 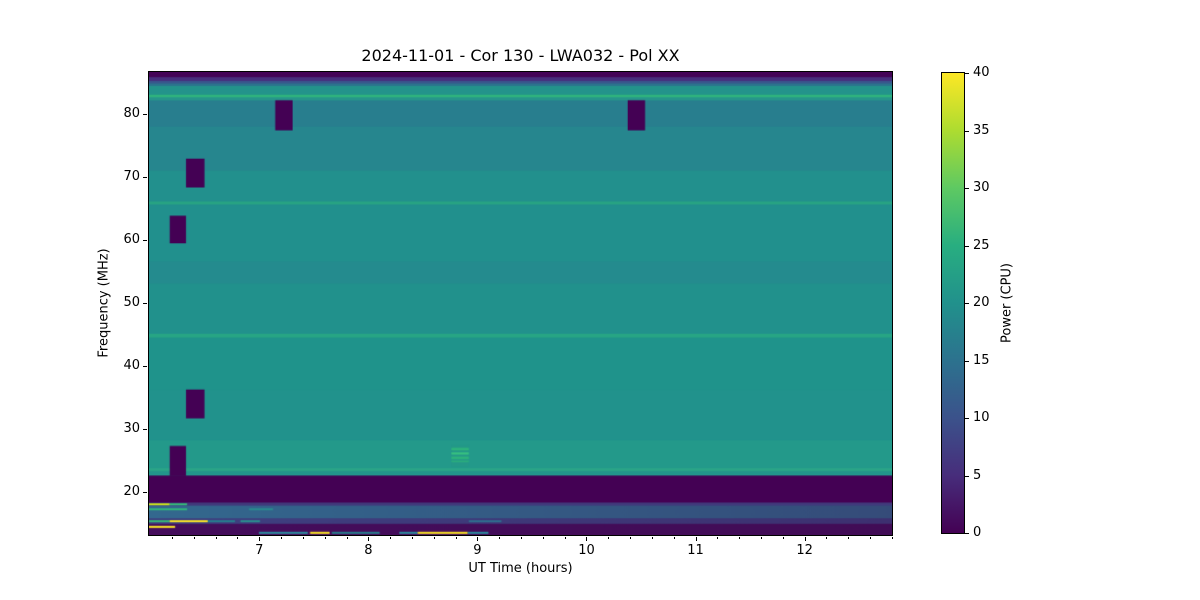 I want to click on colorbar-tick-label: 0, so click(x=977, y=532).